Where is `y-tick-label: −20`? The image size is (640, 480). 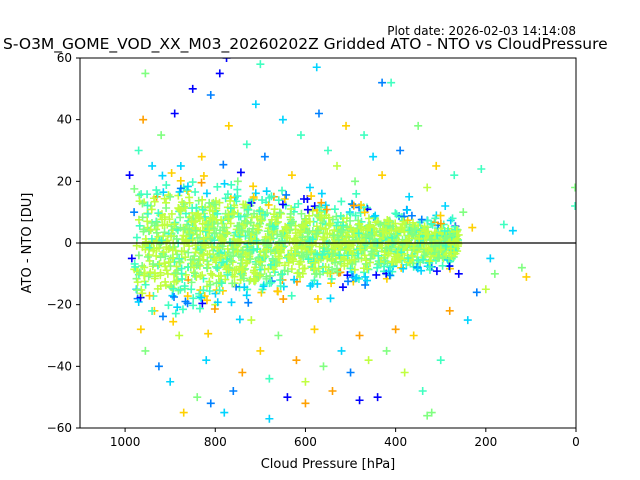
y-tick-label: −20 is located at coordinates (59, 305).